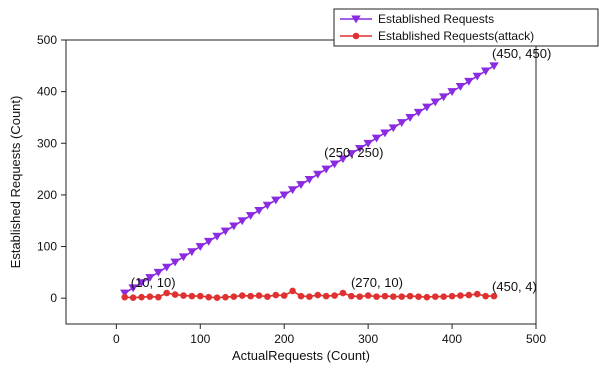 Image resolution: width=599 pixels, height=372 pixels. I want to click on legend-item: Established Requests, so click(417, 19).